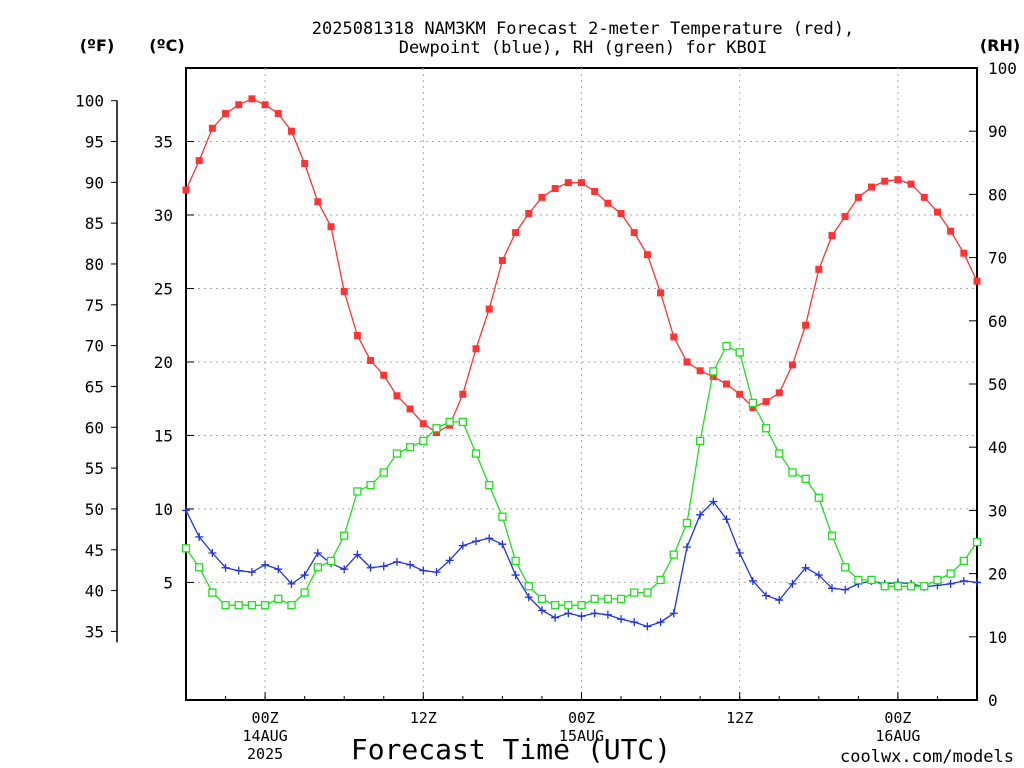 This screenshot has width=1024, height=768. I want to click on rh-tick-label: 100, so click(1002, 68).